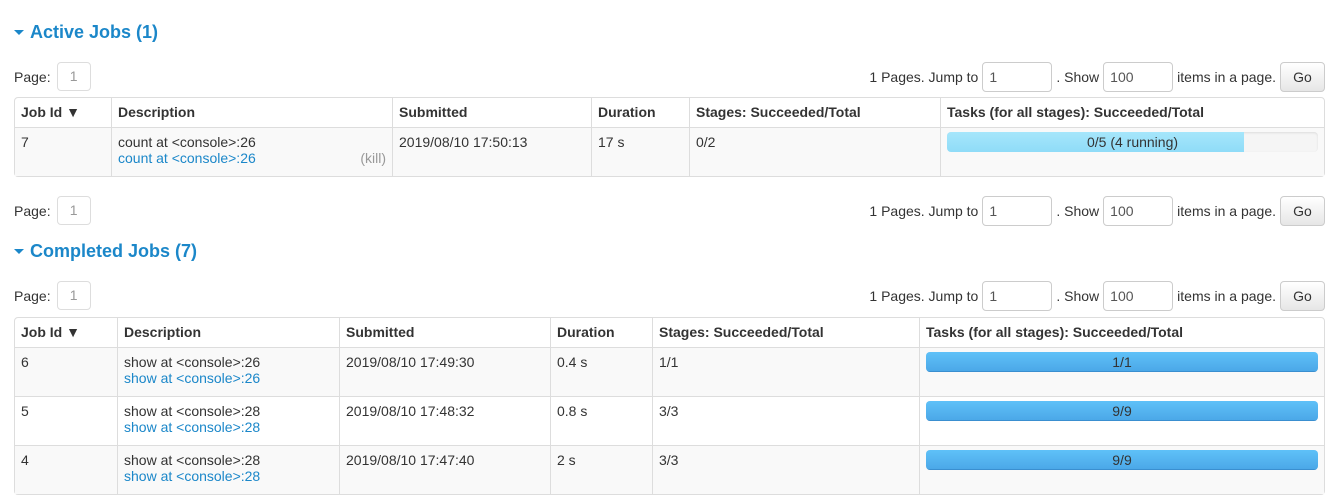 The height and width of the screenshot is (496, 1328). I want to click on running-fill, so click(1095, 142).